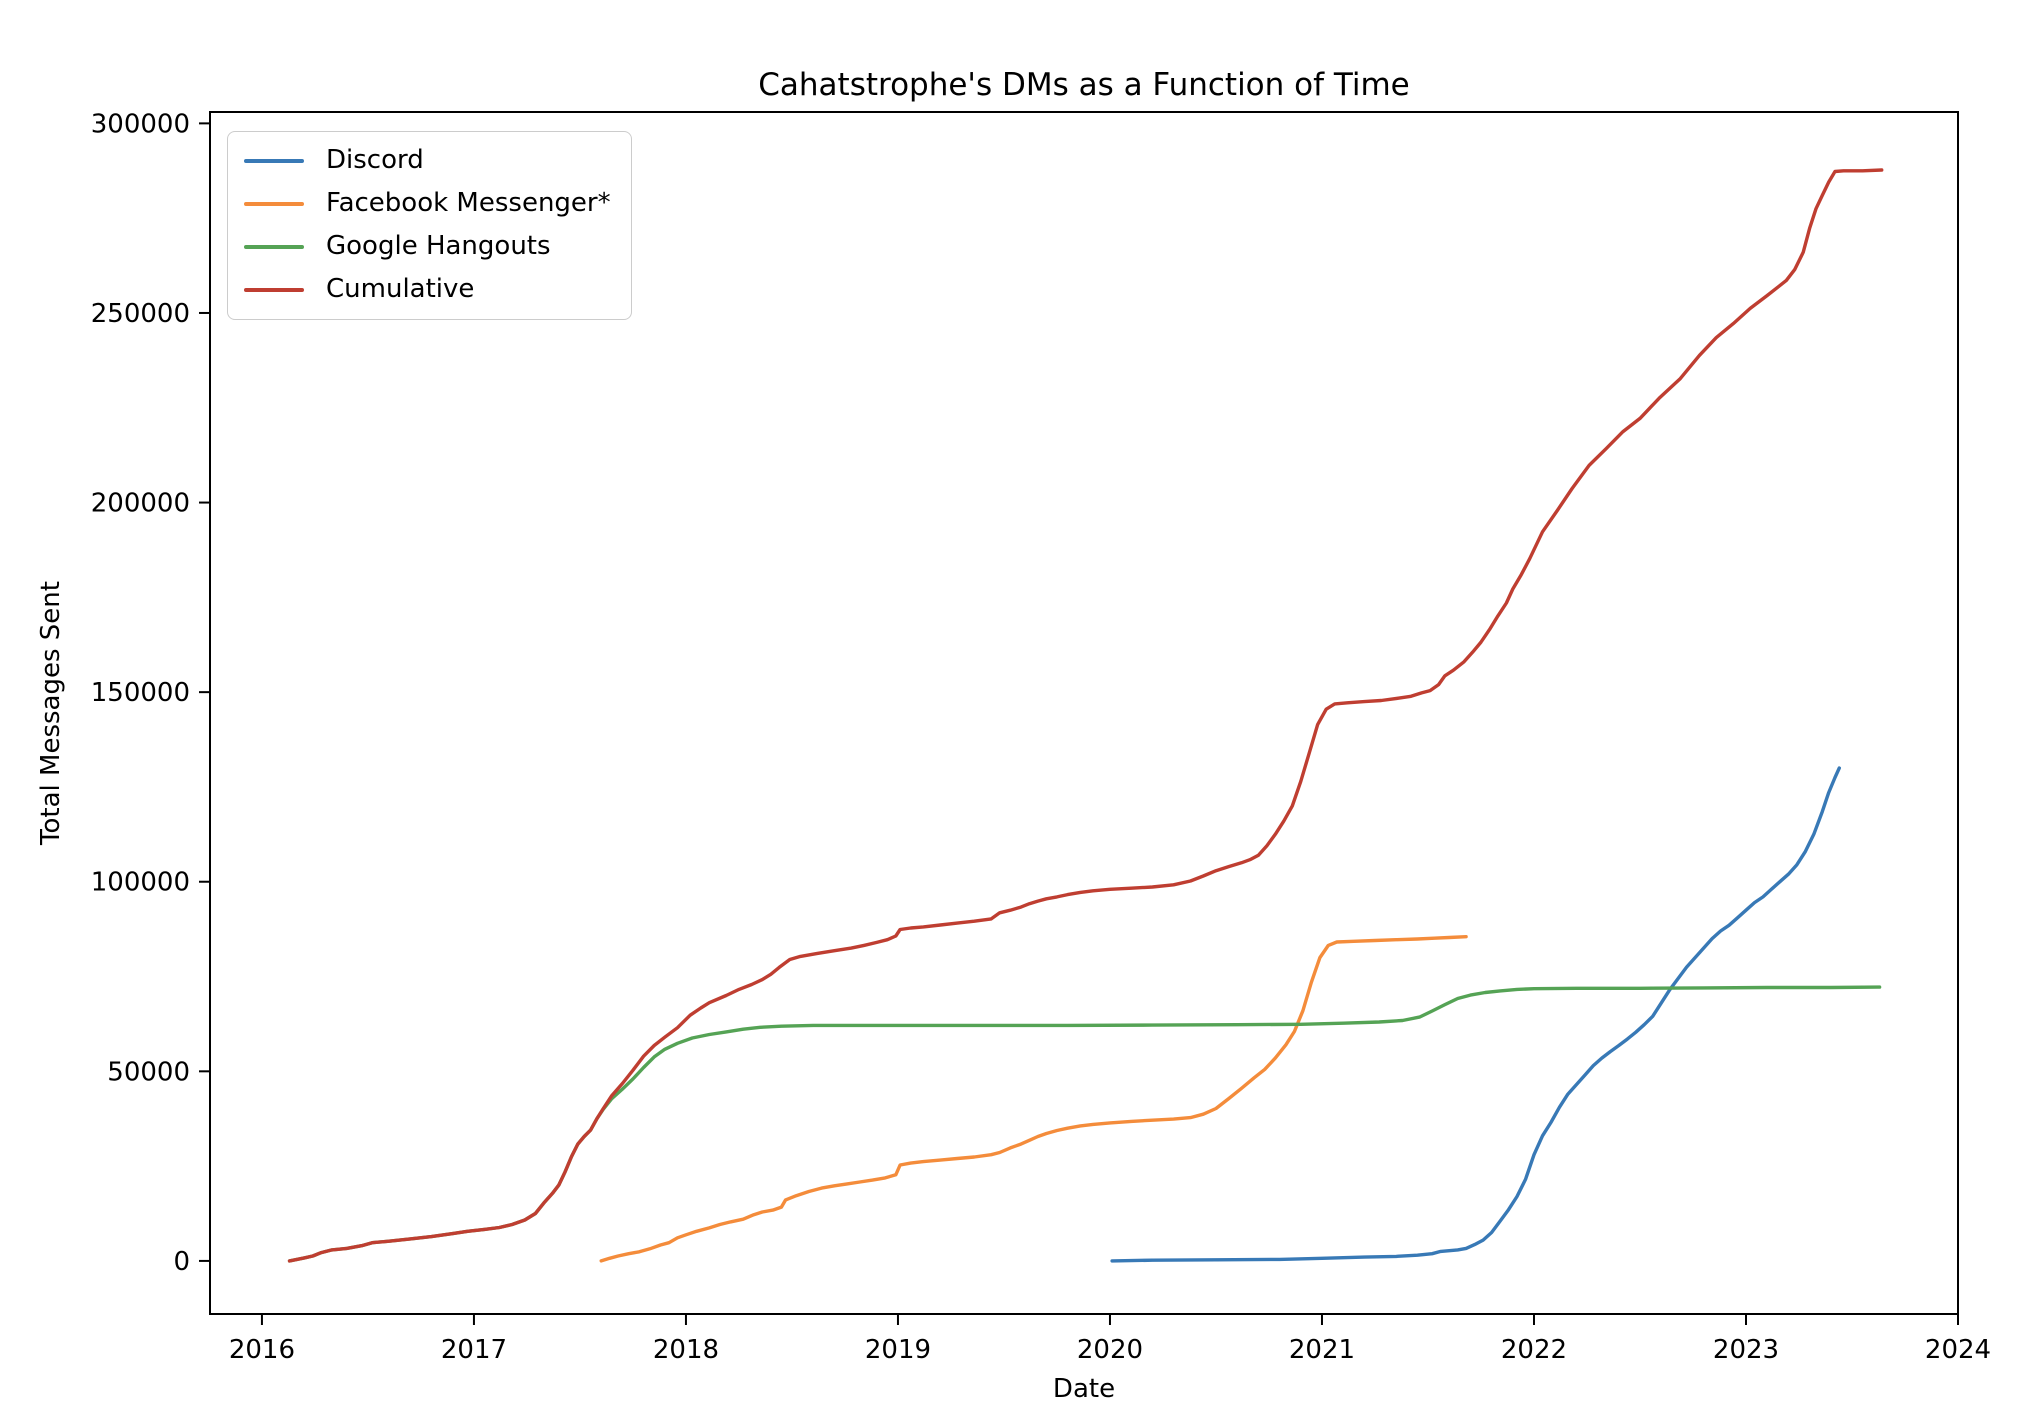  Describe the element at coordinates (140, 693) in the screenshot. I see `y-tick-label-150000: 150000` at that location.